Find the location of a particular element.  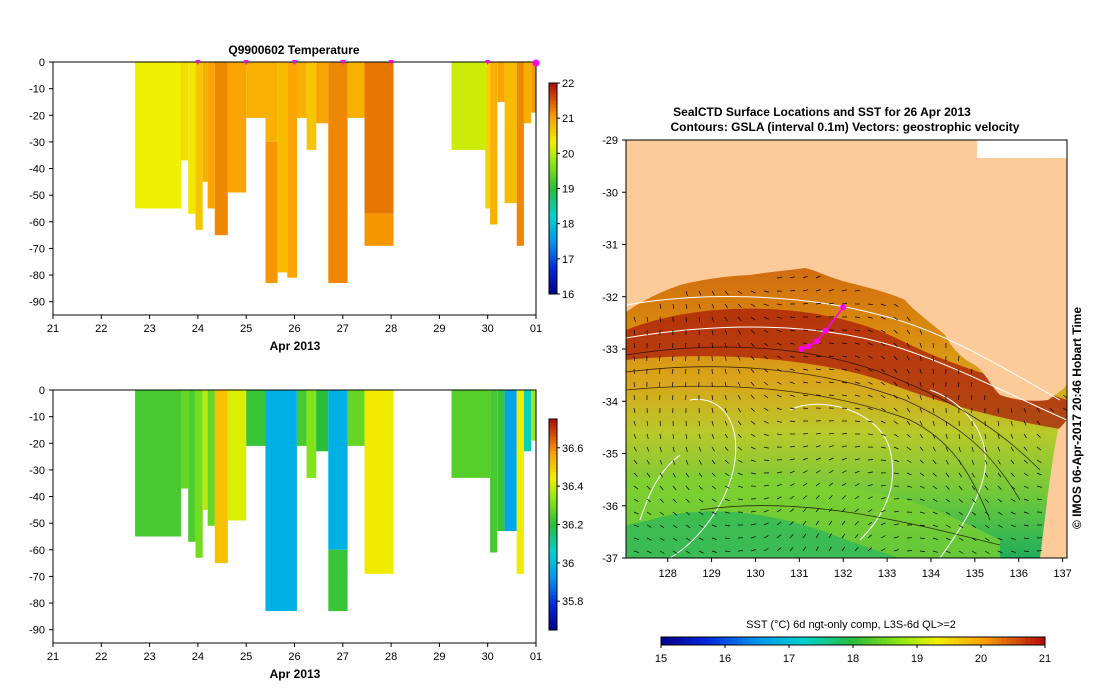

x-tick-label: 30 is located at coordinates (488, 329).